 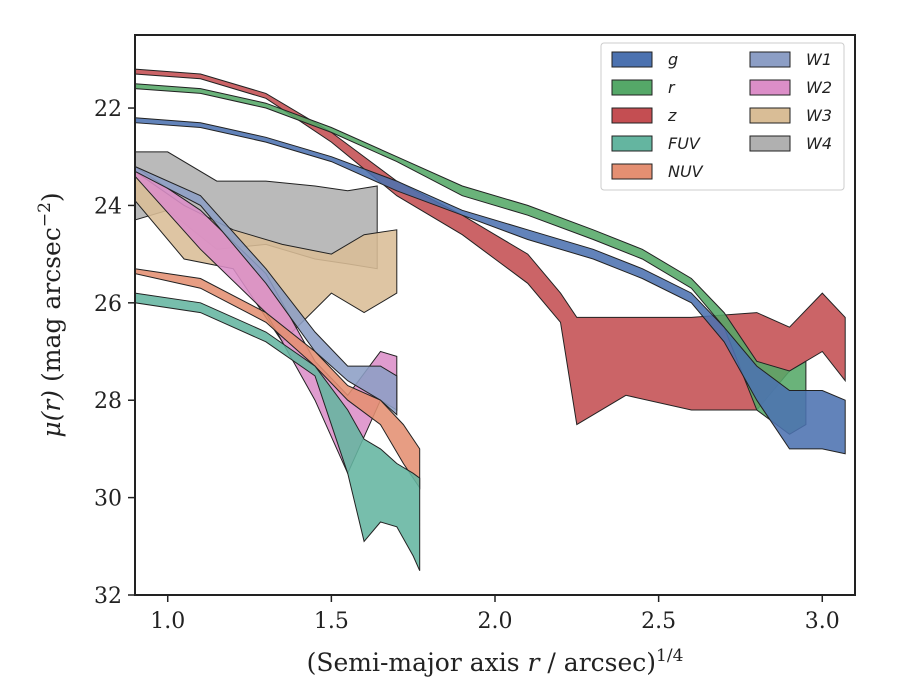 What do you see at coordinates (108, 499) in the screenshot?
I see `y-tick-label: 30` at bounding box center [108, 499].